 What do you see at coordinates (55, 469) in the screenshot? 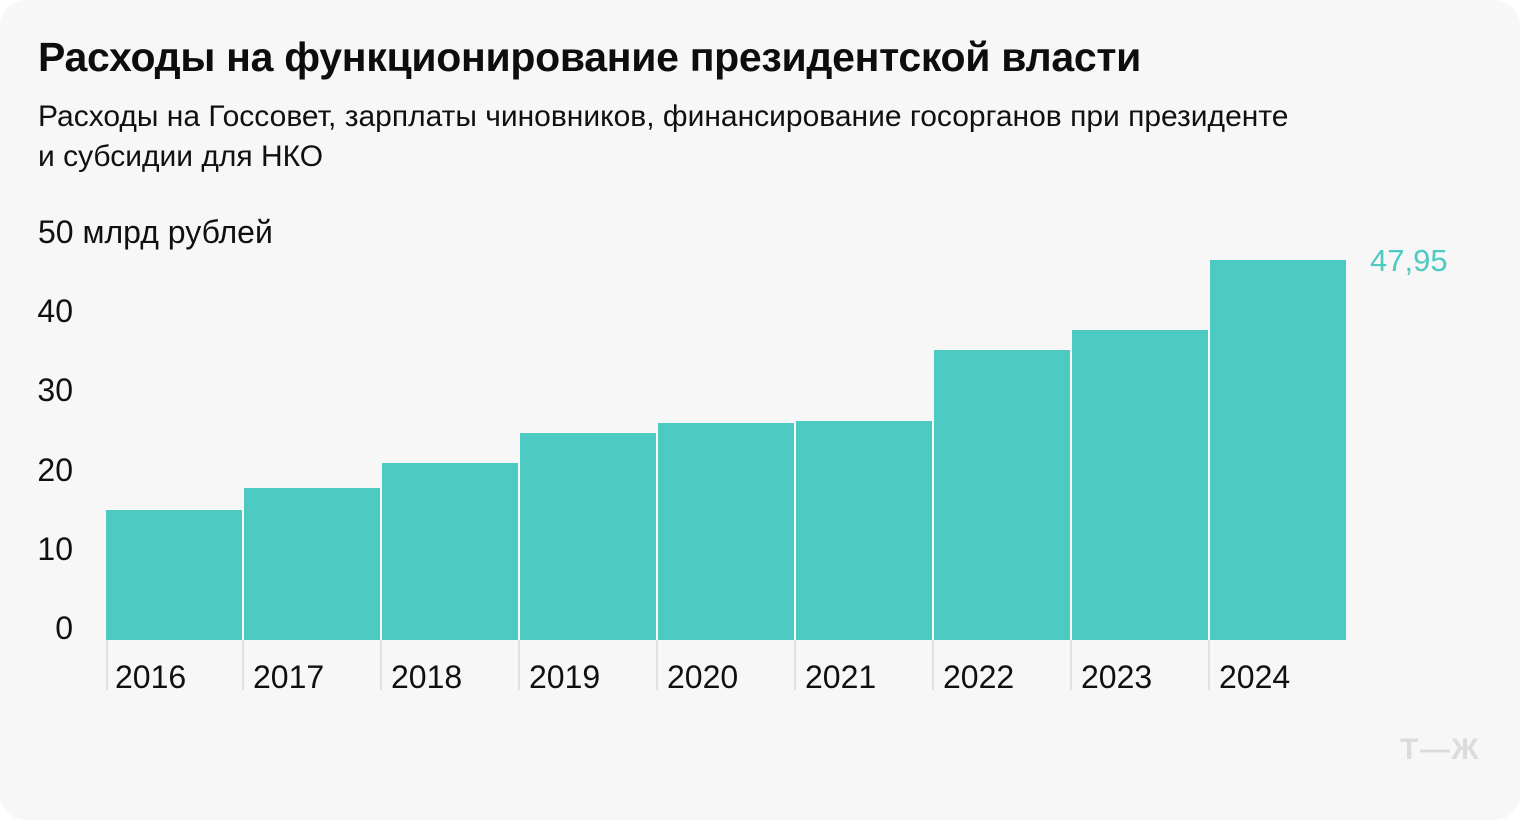
I see `y-tick-label-20: 20` at bounding box center [55, 469].